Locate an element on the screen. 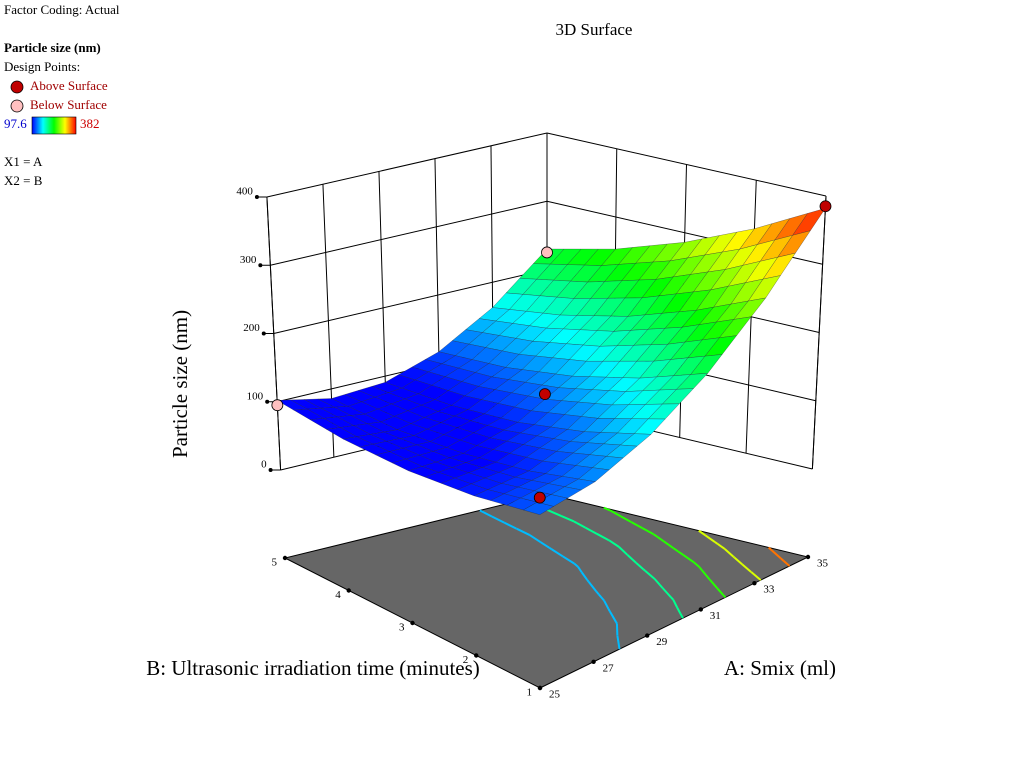 The height and width of the screenshot is (768, 1024). y-tick-label: 1 is located at coordinates (530, 693).